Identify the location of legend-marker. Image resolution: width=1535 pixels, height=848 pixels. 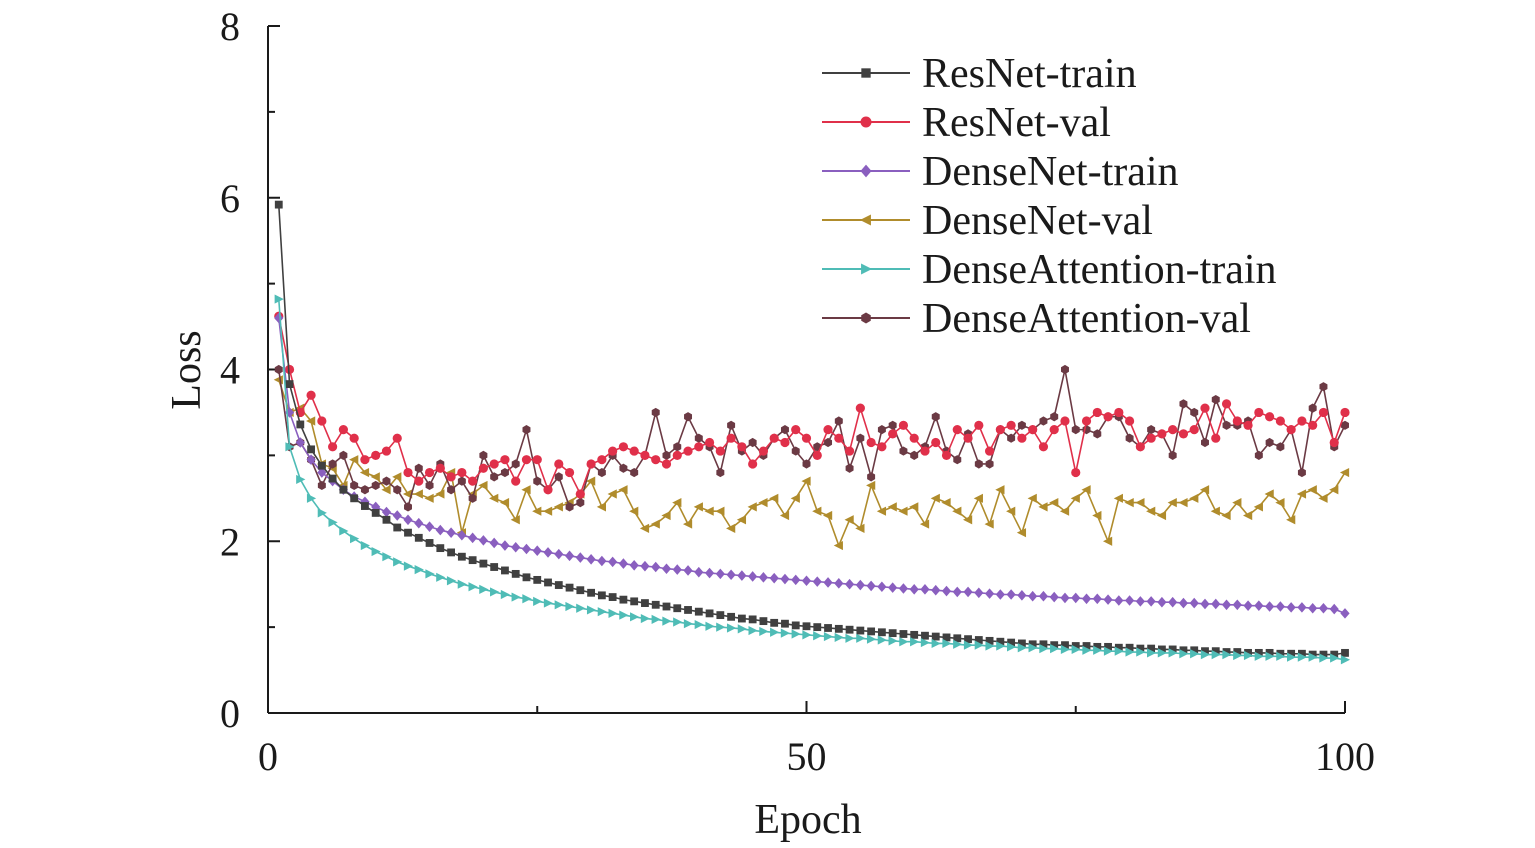
(867, 269).